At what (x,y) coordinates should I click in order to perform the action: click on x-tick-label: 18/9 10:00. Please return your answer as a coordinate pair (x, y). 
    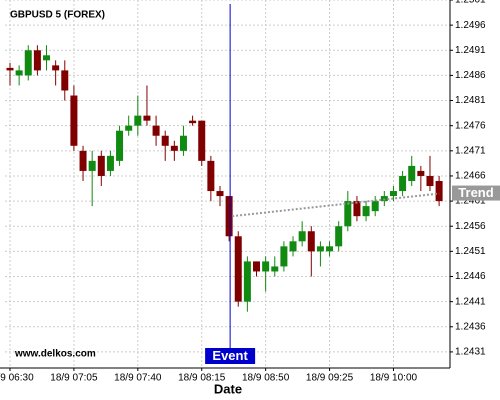
    Looking at the image, I should click on (394, 378).